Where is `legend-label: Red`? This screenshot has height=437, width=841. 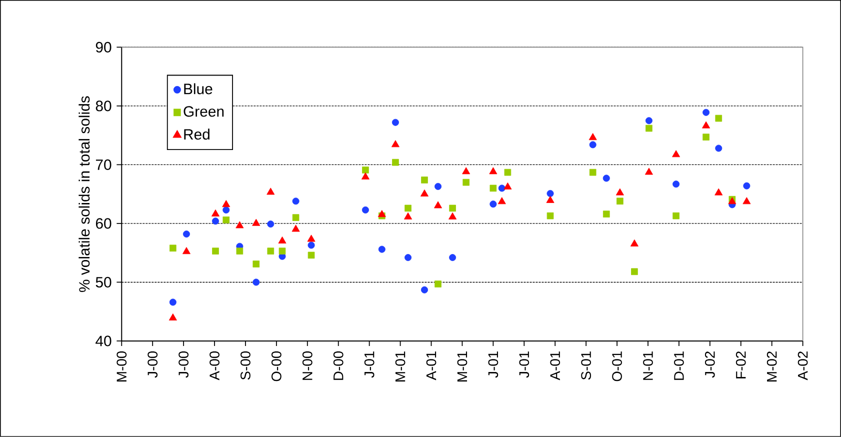 legend-label: Red is located at coordinates (197, 134).